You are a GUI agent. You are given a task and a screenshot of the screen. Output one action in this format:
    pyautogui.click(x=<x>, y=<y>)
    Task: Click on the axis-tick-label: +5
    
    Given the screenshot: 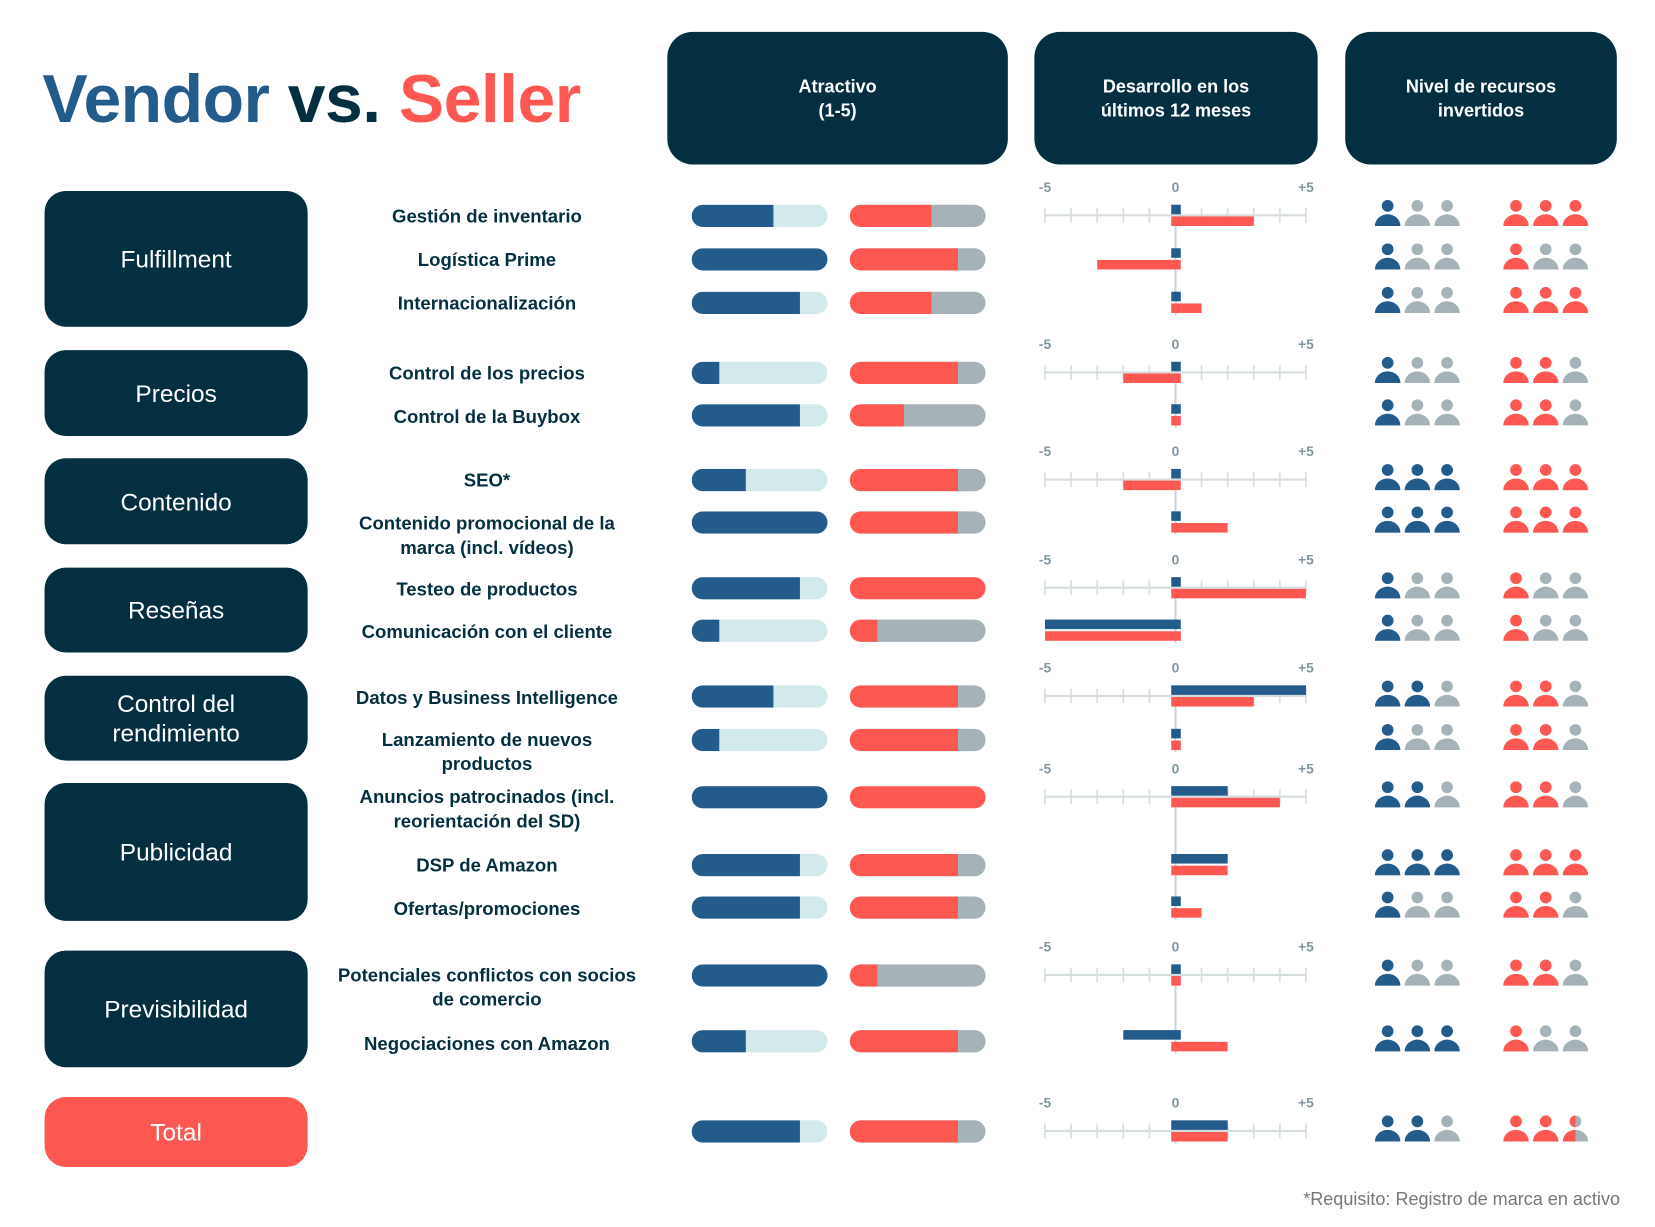 What is the action you would take?
    pyautogui.click(x=1306, y=559)
    